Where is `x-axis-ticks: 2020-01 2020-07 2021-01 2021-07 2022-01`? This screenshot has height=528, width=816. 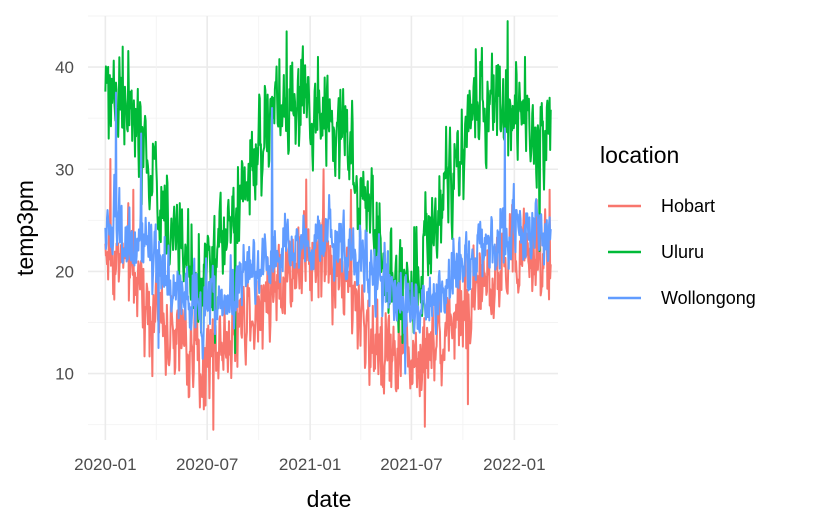 x-axis-ticks: 2020-01 2020-07 2021-01 2021-07 2022-01 is located at coordinates (309, 464).